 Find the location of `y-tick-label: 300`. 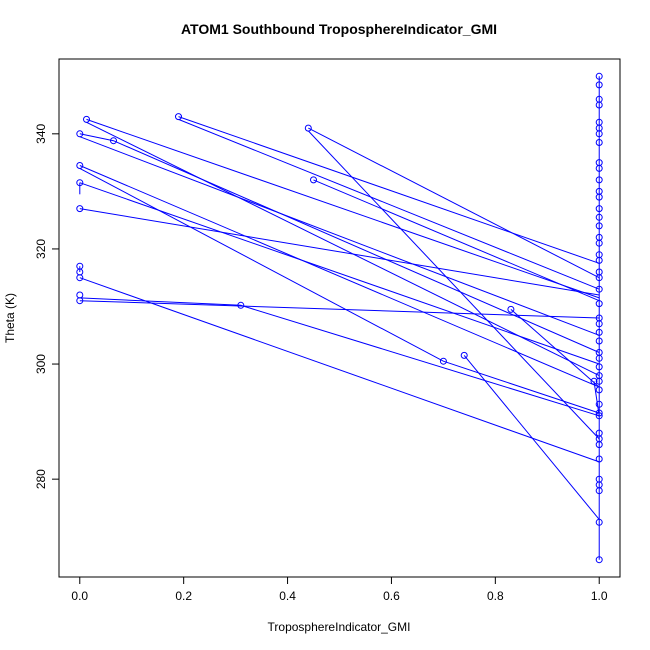

y-tick-label: 300 is located at coordinates (41, 364).